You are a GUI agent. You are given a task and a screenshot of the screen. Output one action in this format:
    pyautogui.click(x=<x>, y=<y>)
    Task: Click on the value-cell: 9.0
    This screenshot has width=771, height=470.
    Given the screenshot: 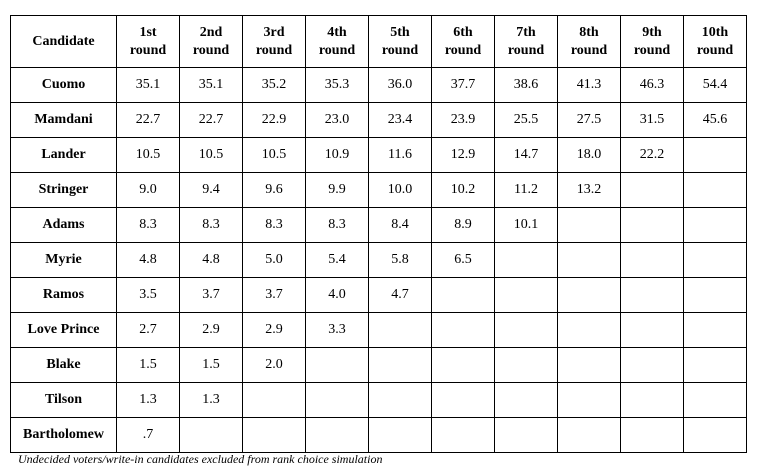 What is the action you would take?
    pyautogui.click(x=148, y=190)
    